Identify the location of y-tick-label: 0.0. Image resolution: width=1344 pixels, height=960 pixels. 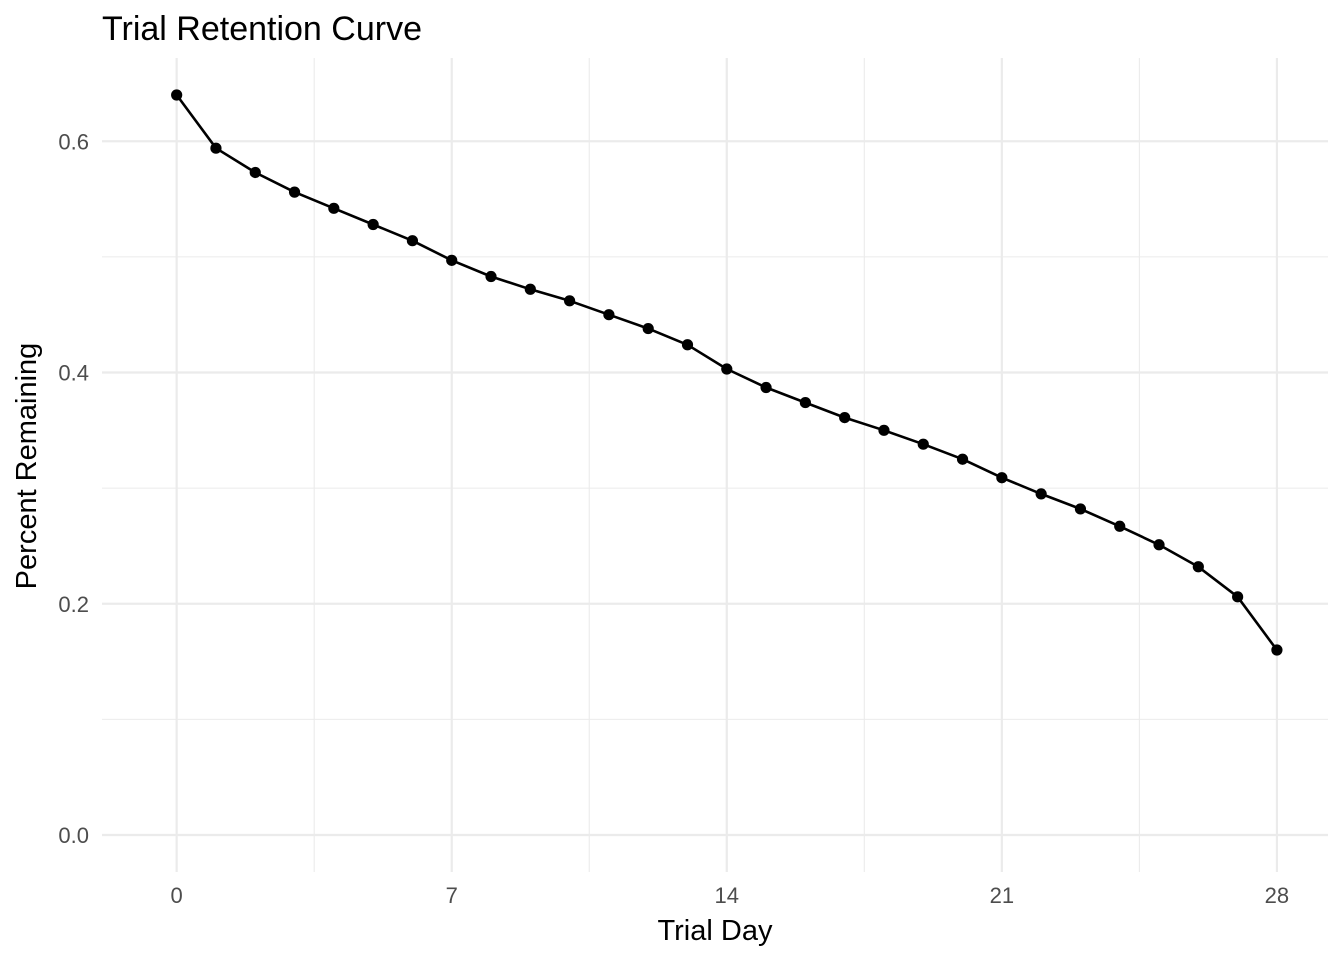
(73, 835).